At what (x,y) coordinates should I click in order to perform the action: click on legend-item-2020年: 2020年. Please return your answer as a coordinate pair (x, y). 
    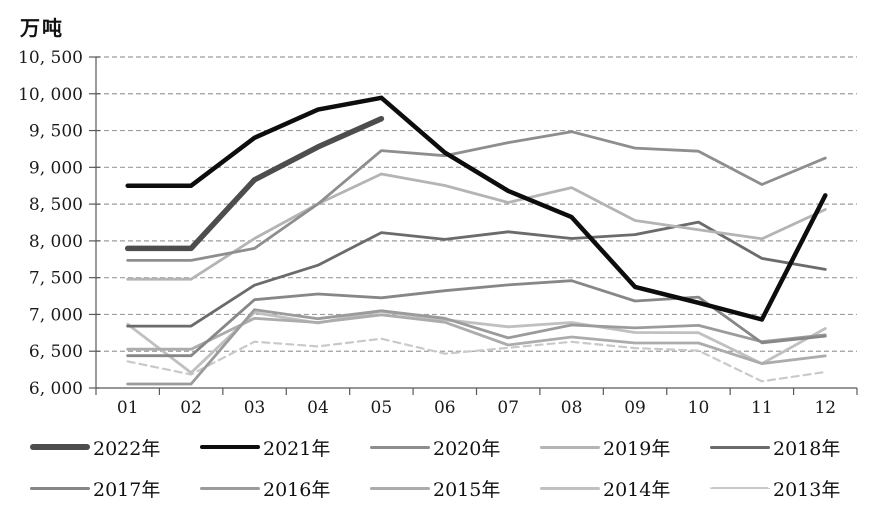
    Looking at the image, I should click on (455, 447).